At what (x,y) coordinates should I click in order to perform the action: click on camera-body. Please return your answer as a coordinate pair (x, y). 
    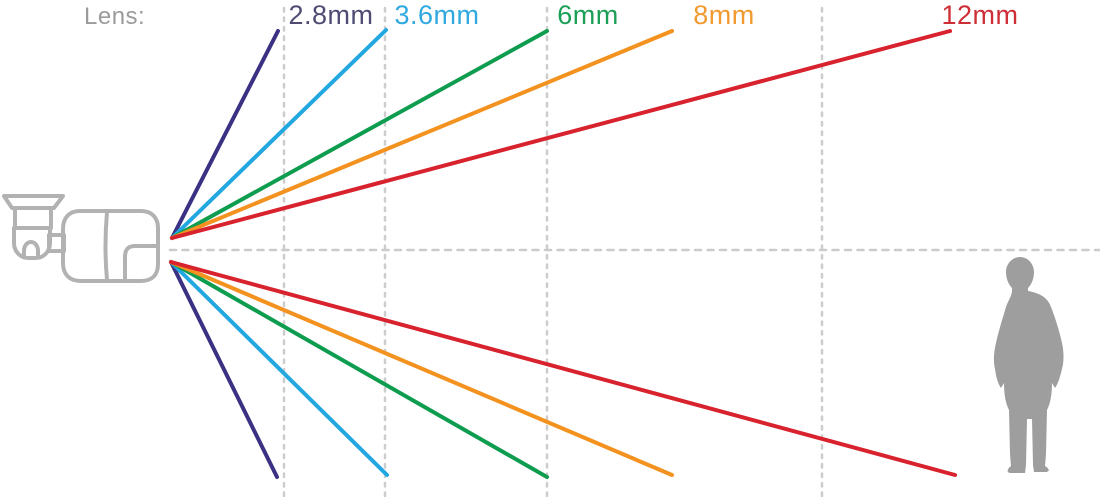
    Looking at the image, I should click on (110, 246).